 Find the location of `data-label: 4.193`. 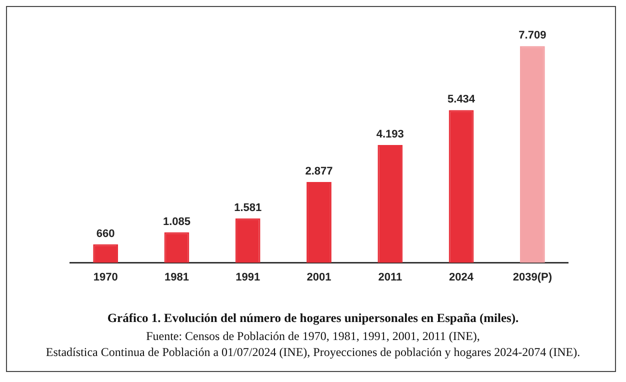

data-label: 4.193 is located at coordinates (390, 134).